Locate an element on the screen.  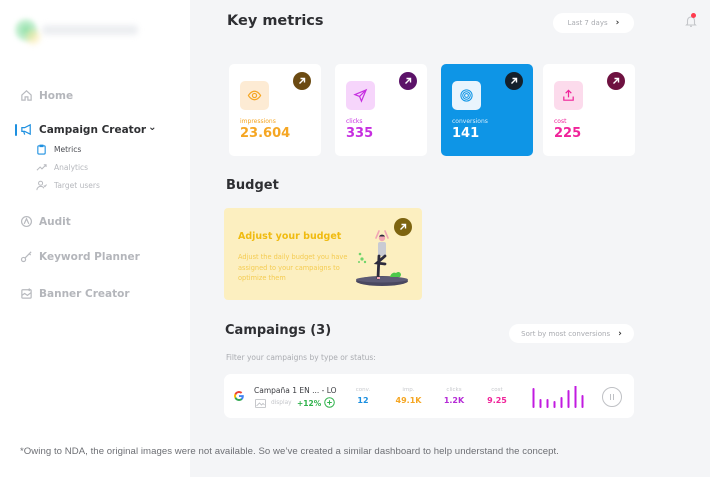
budget-section-title: Budget is located at coordinates (252, 185).